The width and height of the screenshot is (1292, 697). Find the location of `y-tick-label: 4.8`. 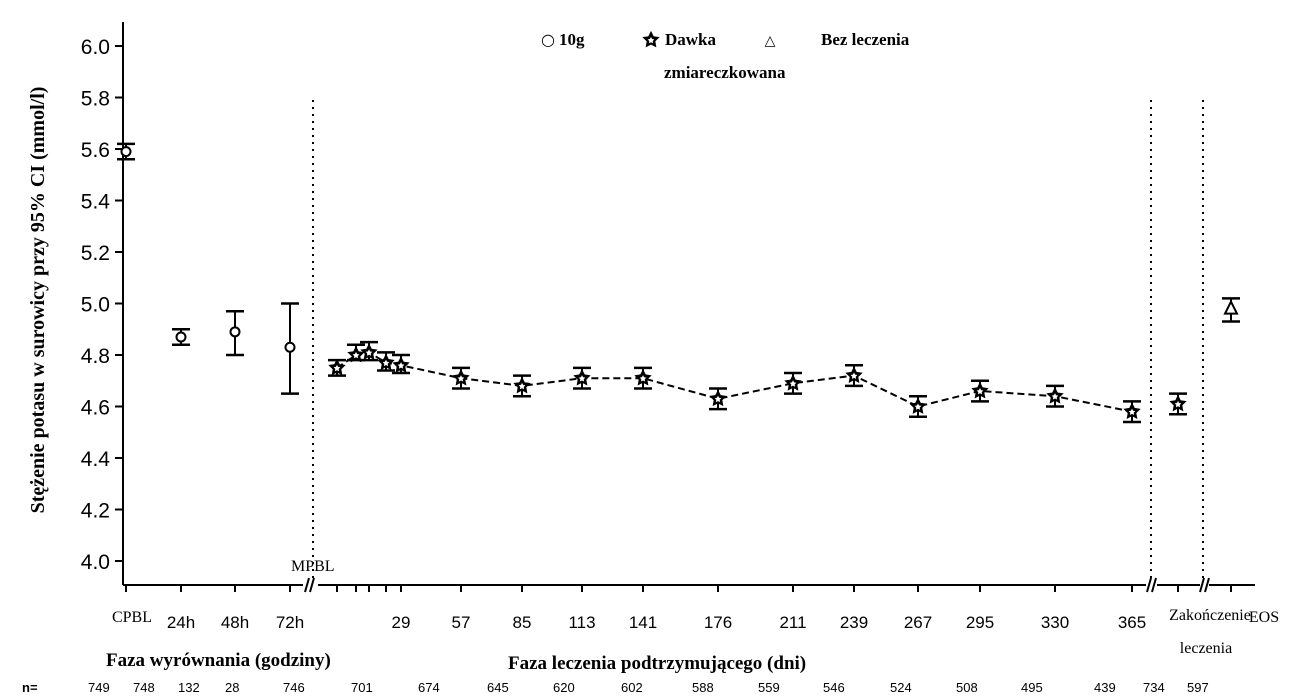

y-tick-label: 4.8 is located at coordinates (95, 356).